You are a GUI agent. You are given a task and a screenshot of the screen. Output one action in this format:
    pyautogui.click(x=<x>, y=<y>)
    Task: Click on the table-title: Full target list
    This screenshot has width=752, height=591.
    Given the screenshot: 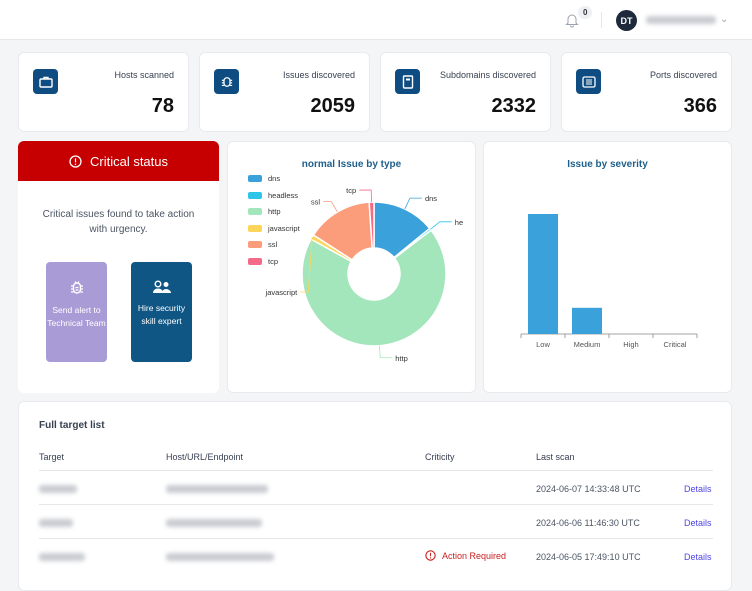 What is the action you would take?
    pyautogui.click(x=72, y=425)
    